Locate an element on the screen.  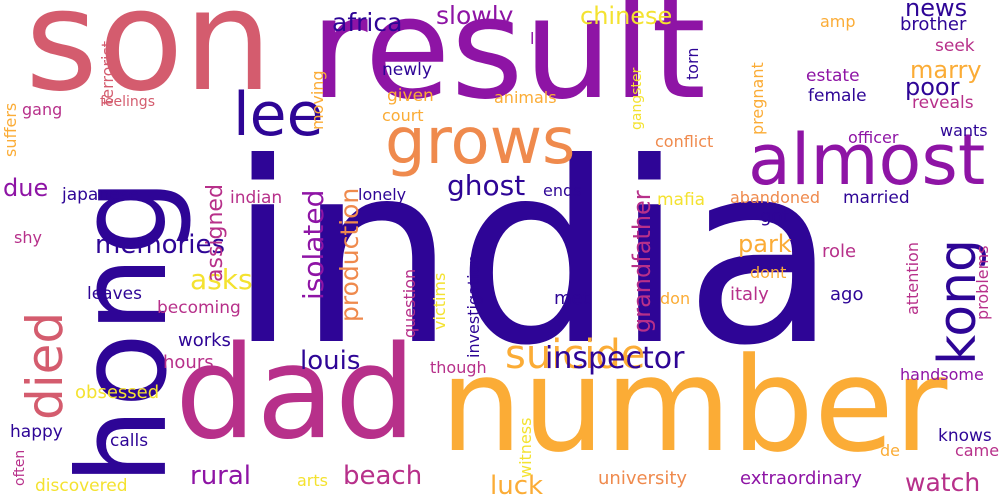
word-slowly: slowly is located at coordinates (475, 15).